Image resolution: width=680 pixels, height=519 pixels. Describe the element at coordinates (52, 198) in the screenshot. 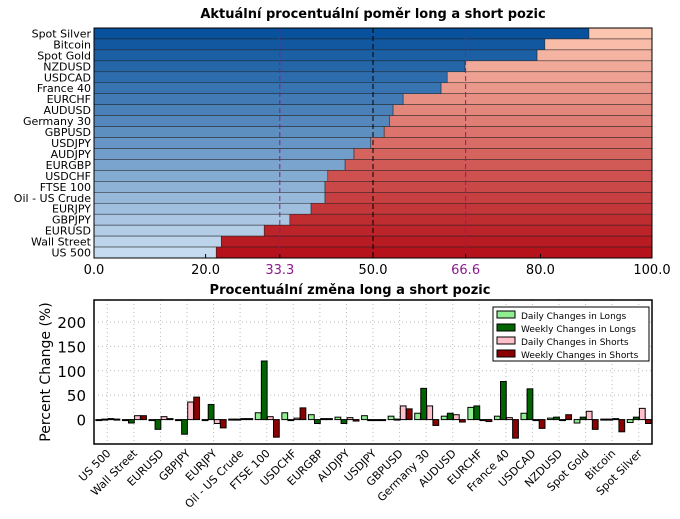

I see `category-label: Oil - US Crude` at that location.